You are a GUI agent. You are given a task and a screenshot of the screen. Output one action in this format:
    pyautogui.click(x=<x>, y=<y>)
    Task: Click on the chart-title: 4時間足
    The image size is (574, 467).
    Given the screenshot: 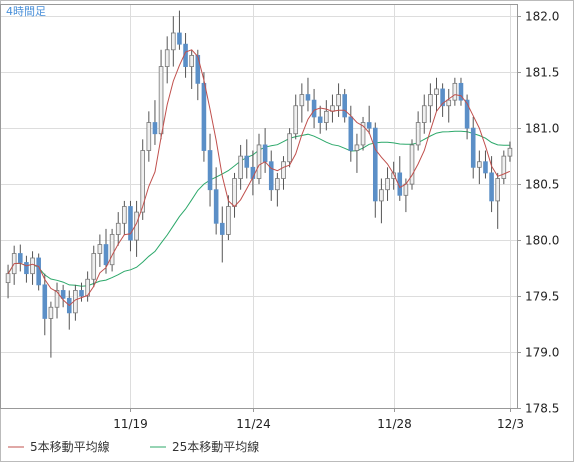 What is the action you would take?
    pyautogui.click(x=26, y=11)
    